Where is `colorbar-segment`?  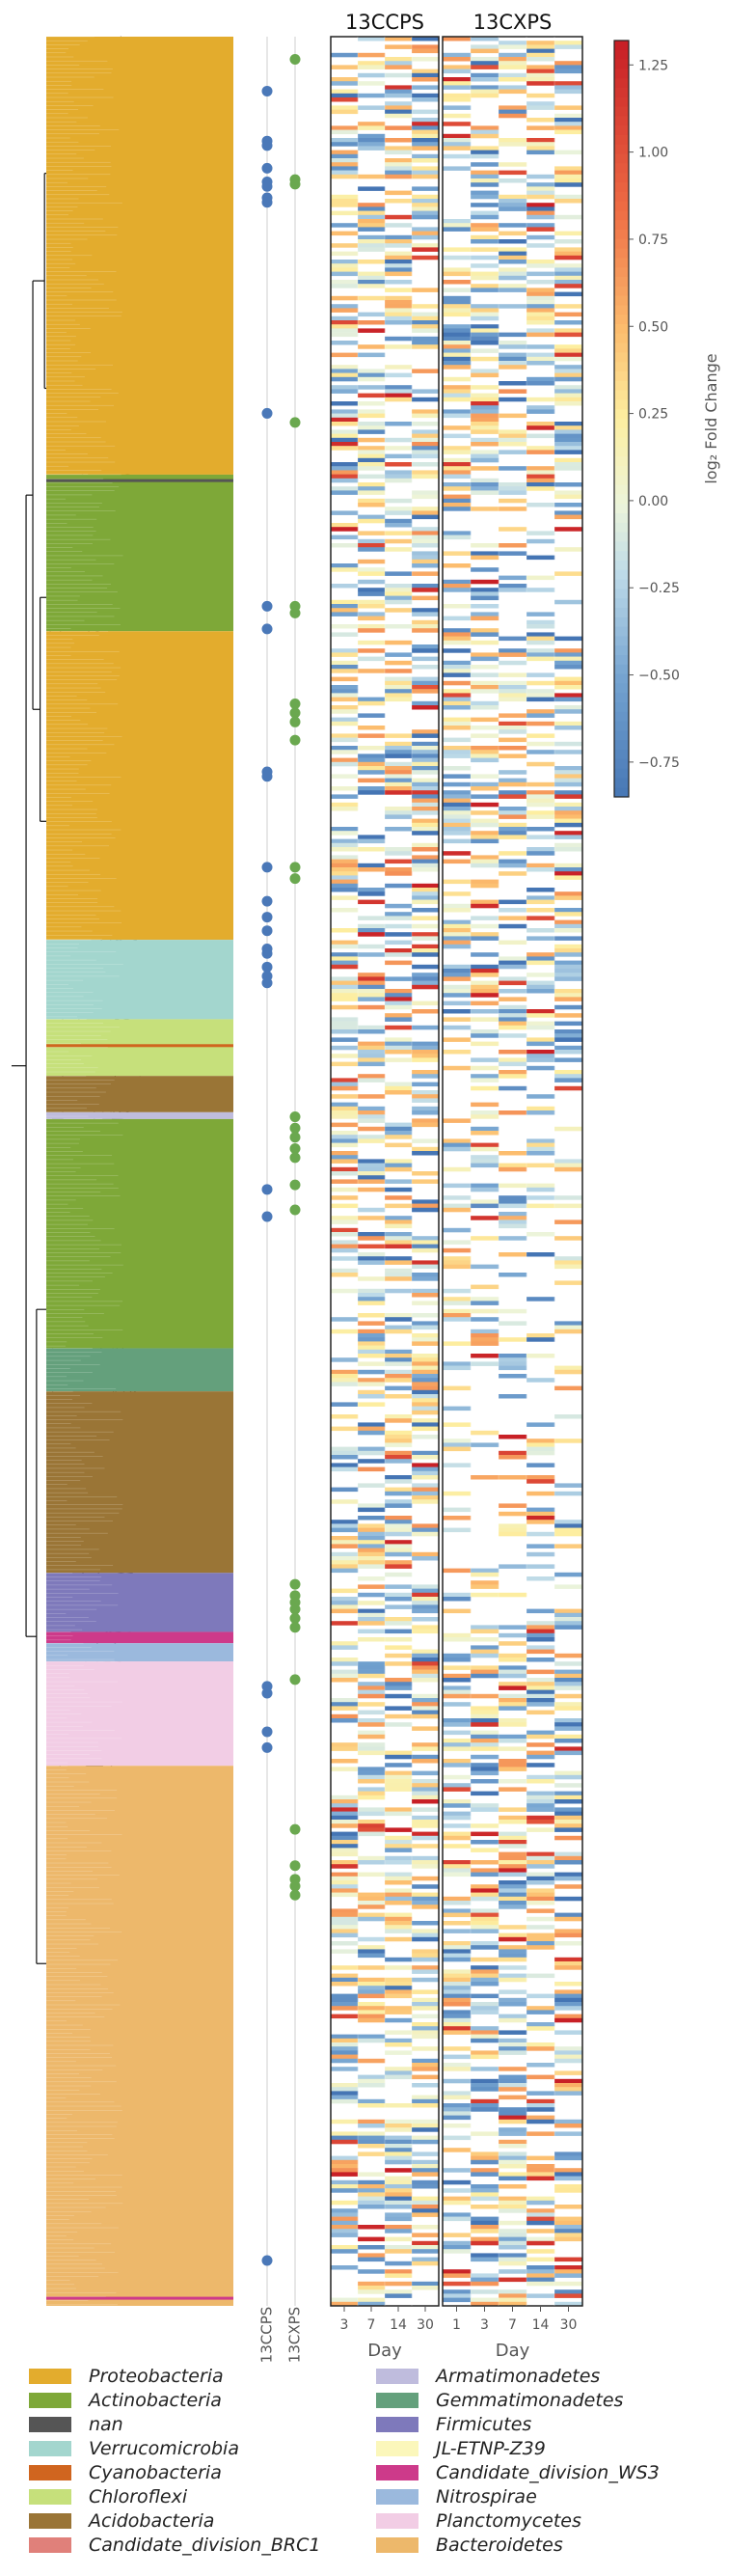
colorbar-segment is located at coordinates (621, 282).